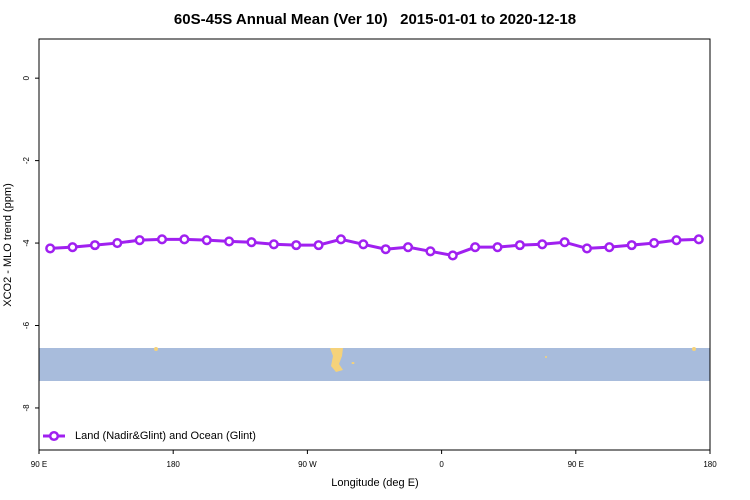 The height and width of the screenshot is (500, 750). What do you see at coordinates (441, 464) in the screenshot?
I see `x-tick-label: 0` at bounding box center [441, 464].